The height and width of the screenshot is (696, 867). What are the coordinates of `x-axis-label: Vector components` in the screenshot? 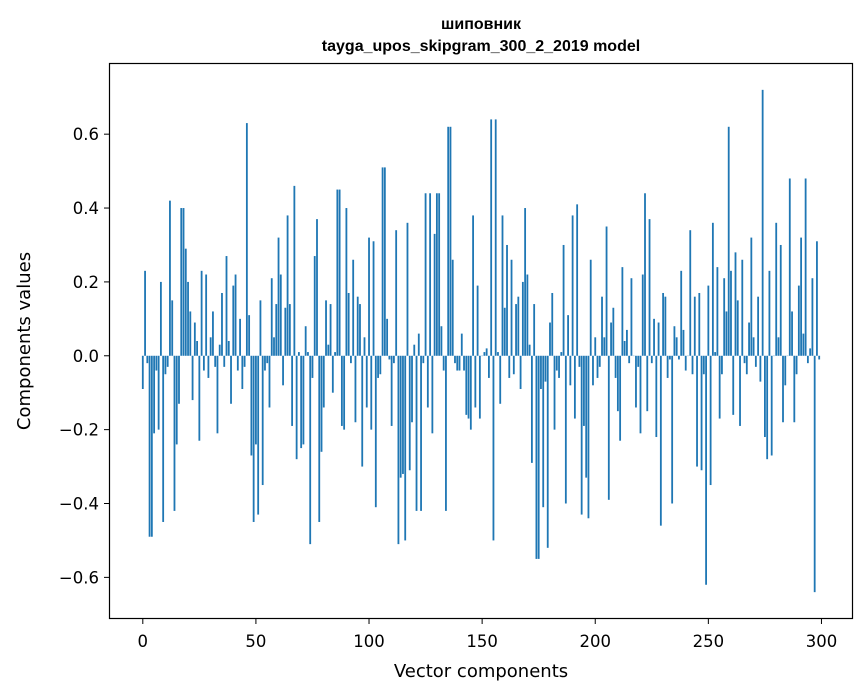 It's located at (481, 671).